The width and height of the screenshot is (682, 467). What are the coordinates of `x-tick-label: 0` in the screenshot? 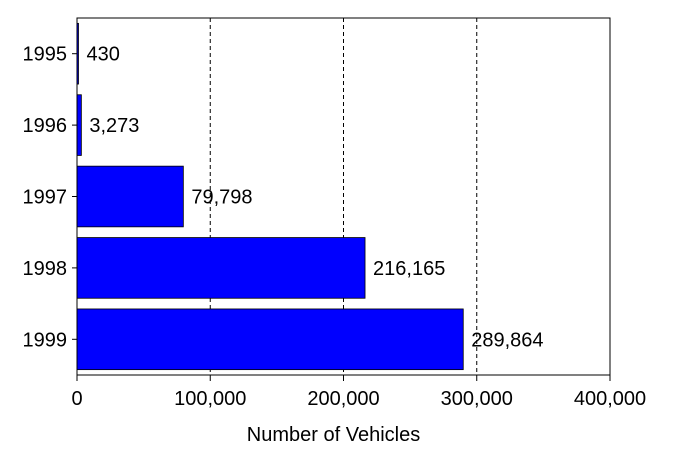 It's located at (76, 399).